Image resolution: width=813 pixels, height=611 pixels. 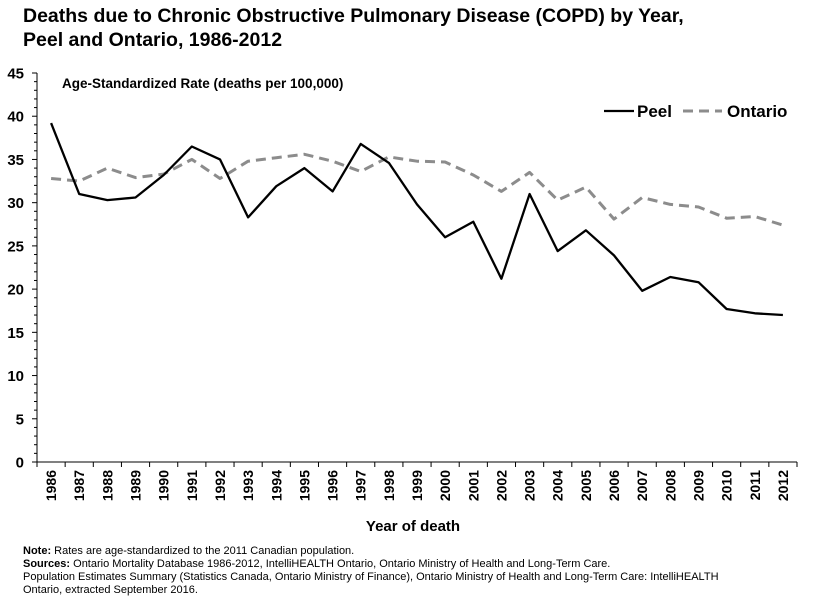 I want to click on x-tick-label: 1996, so click(x=333, y=485).